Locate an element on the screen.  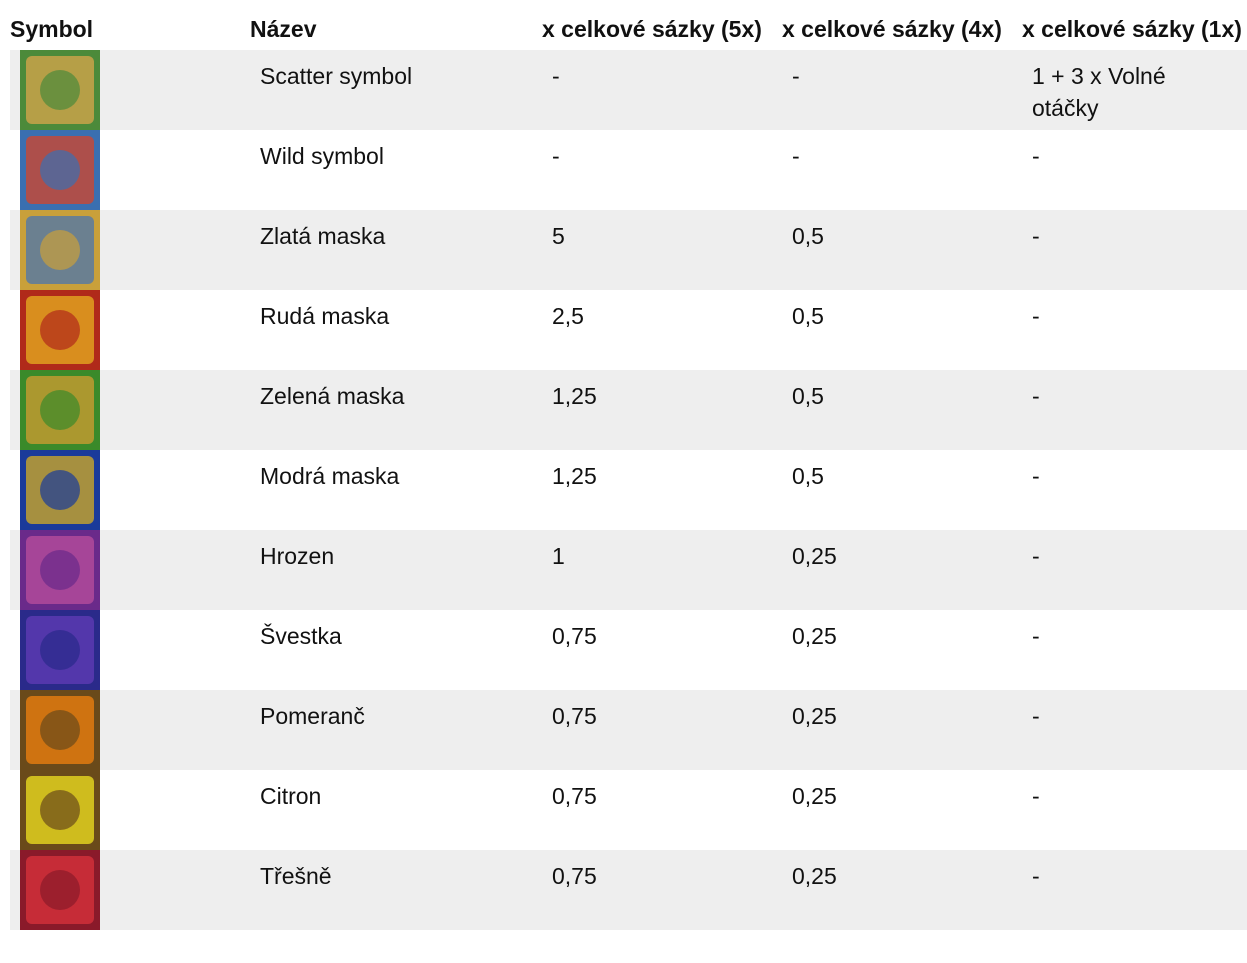
name-cell: Zelená maska is located at coordinates (396, 410).